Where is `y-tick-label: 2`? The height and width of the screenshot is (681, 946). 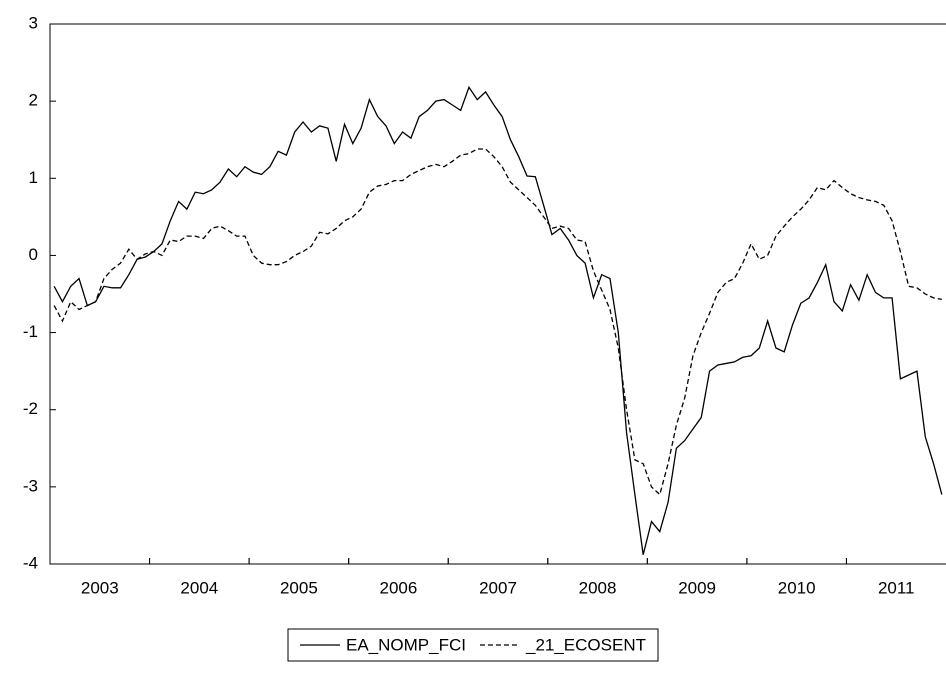
y-tick-label: 2 is located at coordinates (33, 100).